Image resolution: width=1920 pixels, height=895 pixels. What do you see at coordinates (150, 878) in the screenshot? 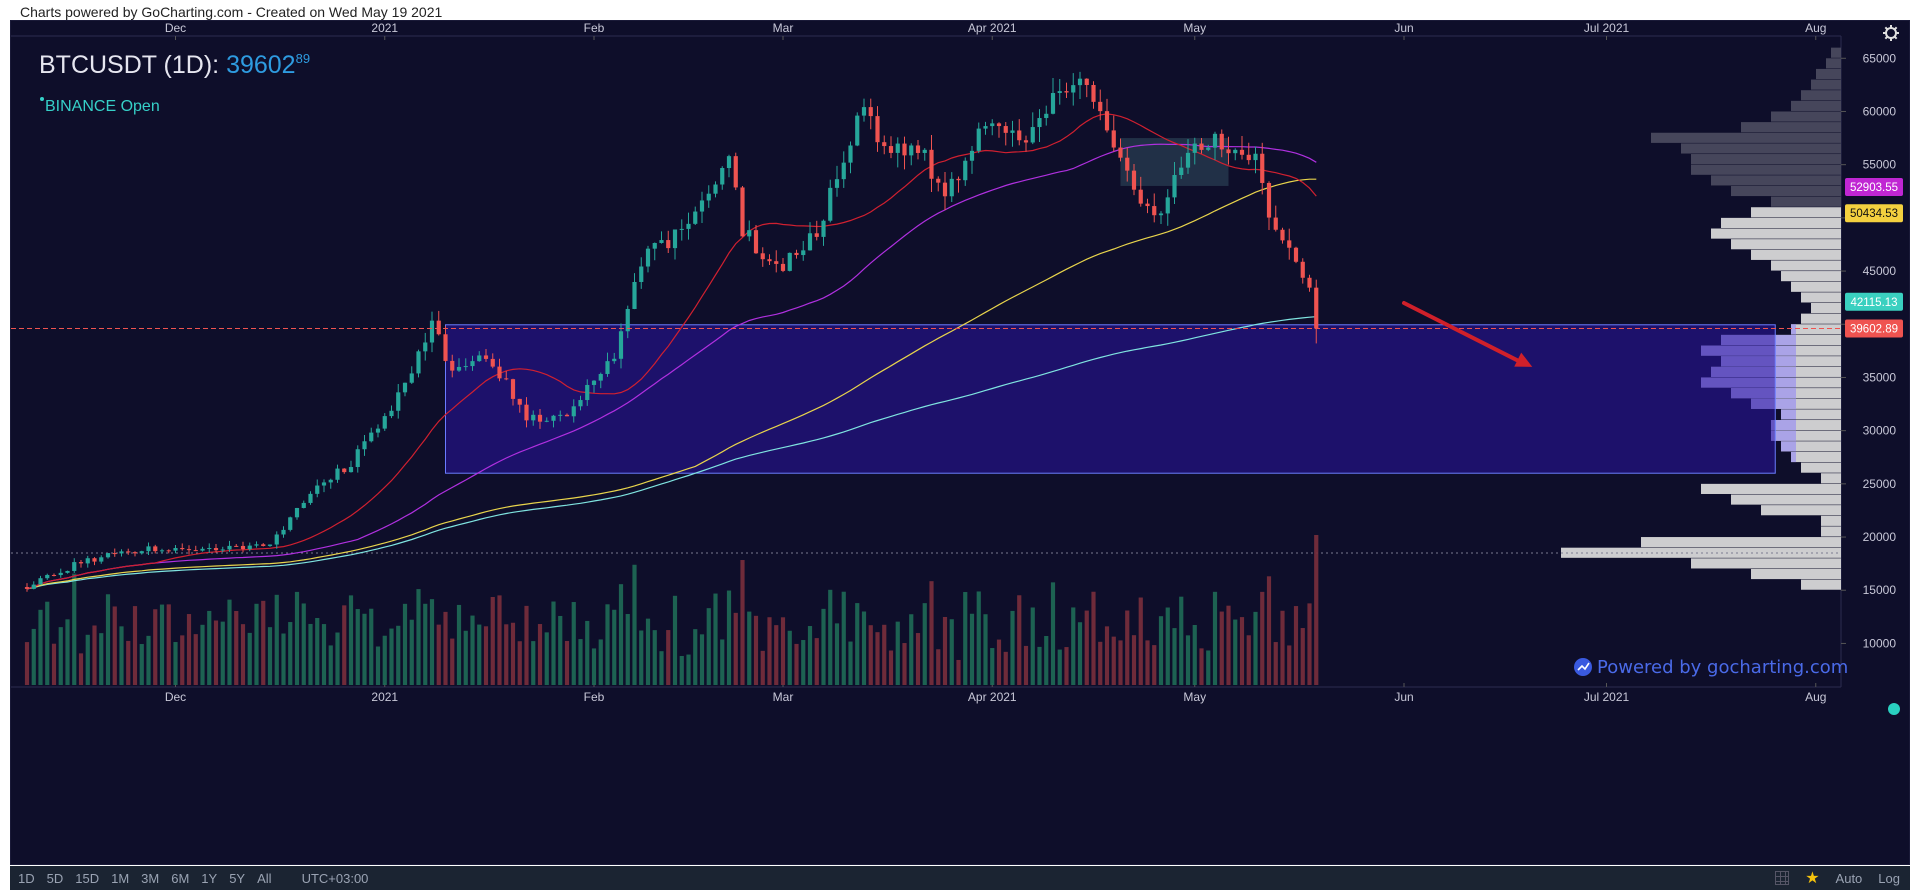
I see `timeframe-3m: 3M` at bounding box center [150, 878].